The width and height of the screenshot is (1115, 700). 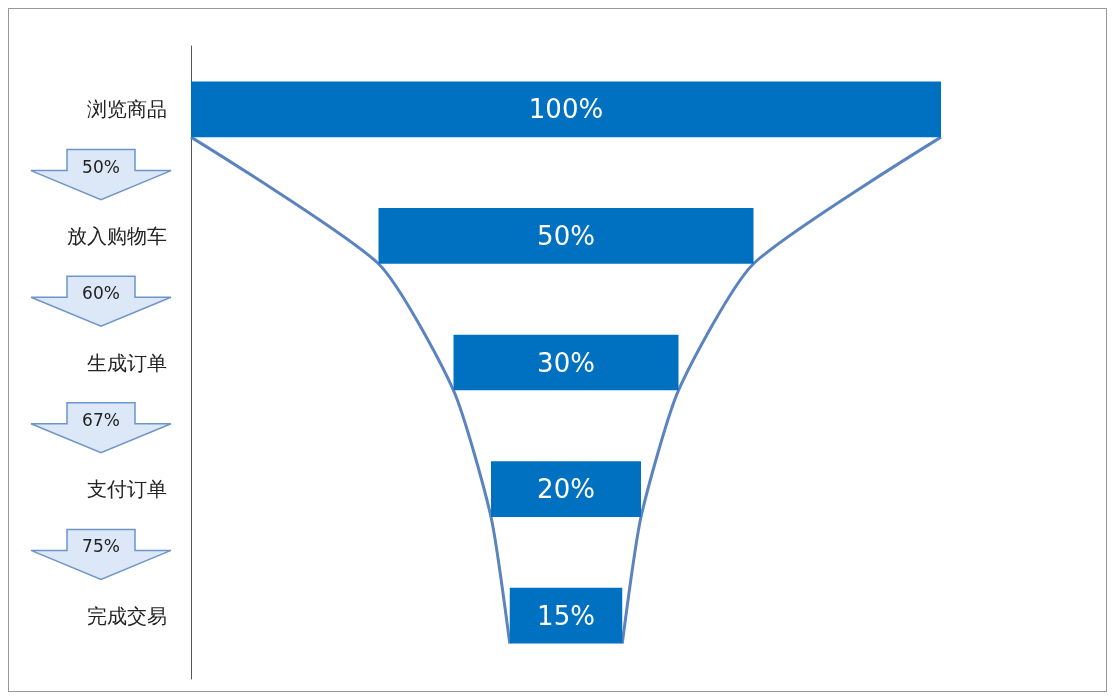 What do you see at coordinates (101, 419) in the screenshot?
I see `text: 67%` at bounding box center [101, 419].